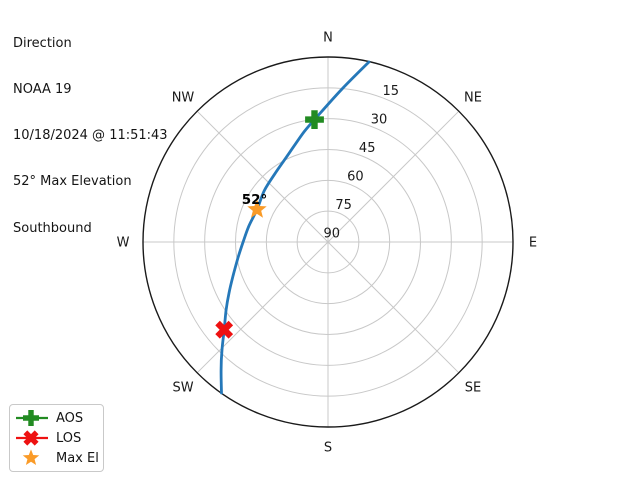  What do you see at coordinates (367, 148) in the screenshot?
I see `elevation-tick-label-45: 45` at bounding box center [367, 148].